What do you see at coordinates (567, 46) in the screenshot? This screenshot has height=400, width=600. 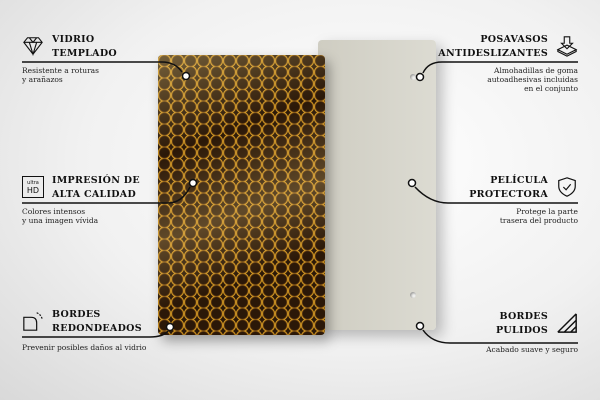 I see `layers-arrow-down-icon` at bounding box center [567, 46].